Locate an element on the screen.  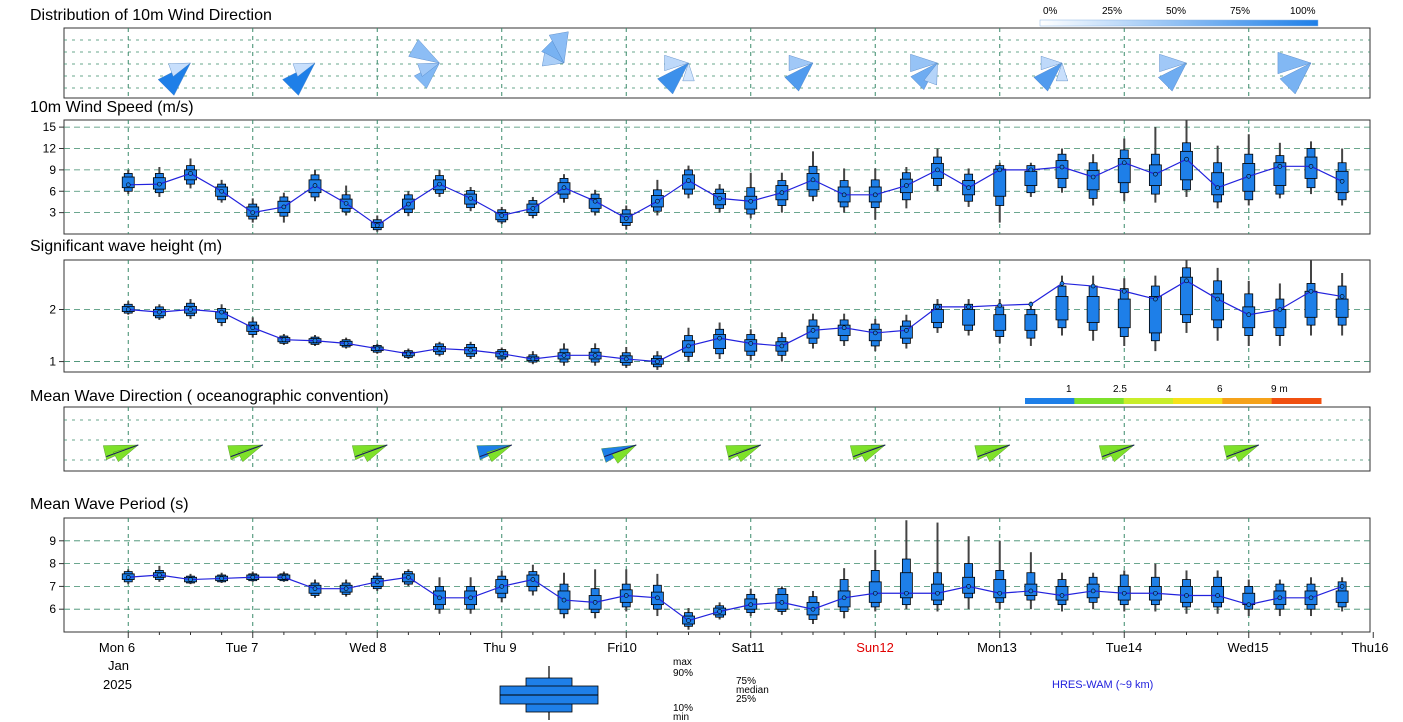
wind-speed-panel is located at coordinates (717, 177).